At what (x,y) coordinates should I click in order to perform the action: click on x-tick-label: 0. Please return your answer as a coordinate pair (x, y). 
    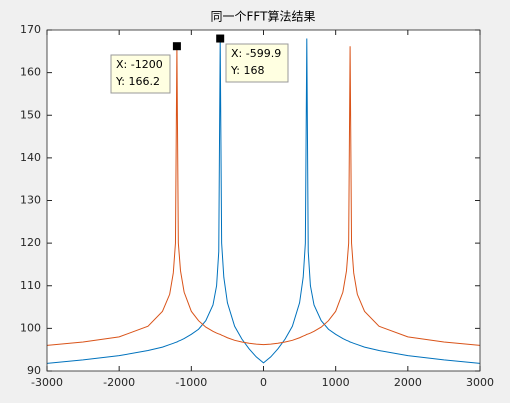
    Looking at the image, I should click on (263, 382).